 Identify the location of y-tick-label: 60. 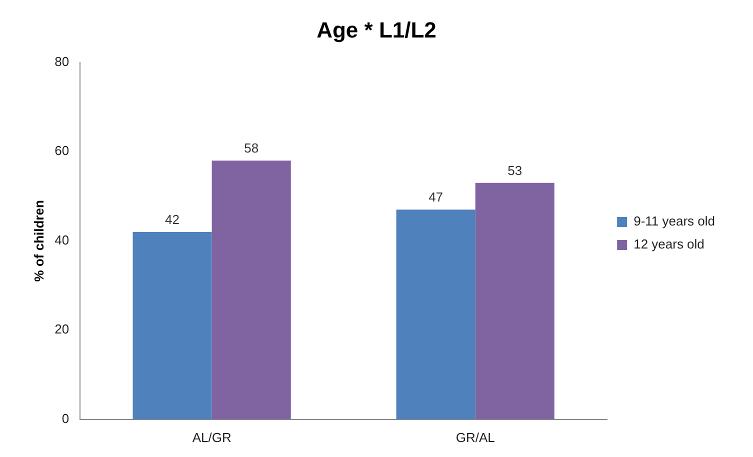
(62, 150).